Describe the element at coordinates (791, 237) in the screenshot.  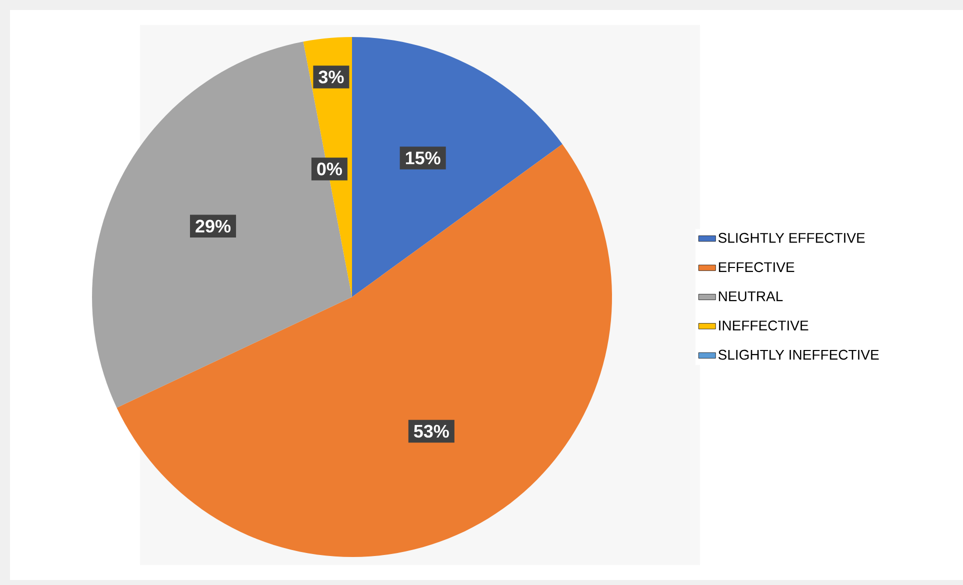
I see `legend-label: SLIGHTLY EFFECTIVE` at that location.